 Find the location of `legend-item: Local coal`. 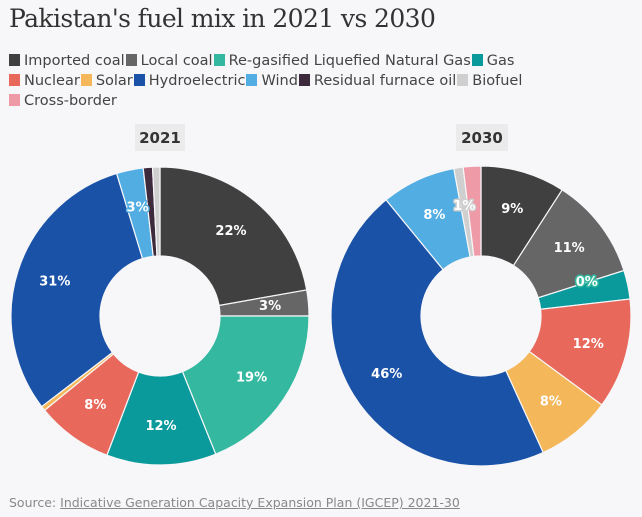

legend-item: Local coal is located at coordinates (169, 61).